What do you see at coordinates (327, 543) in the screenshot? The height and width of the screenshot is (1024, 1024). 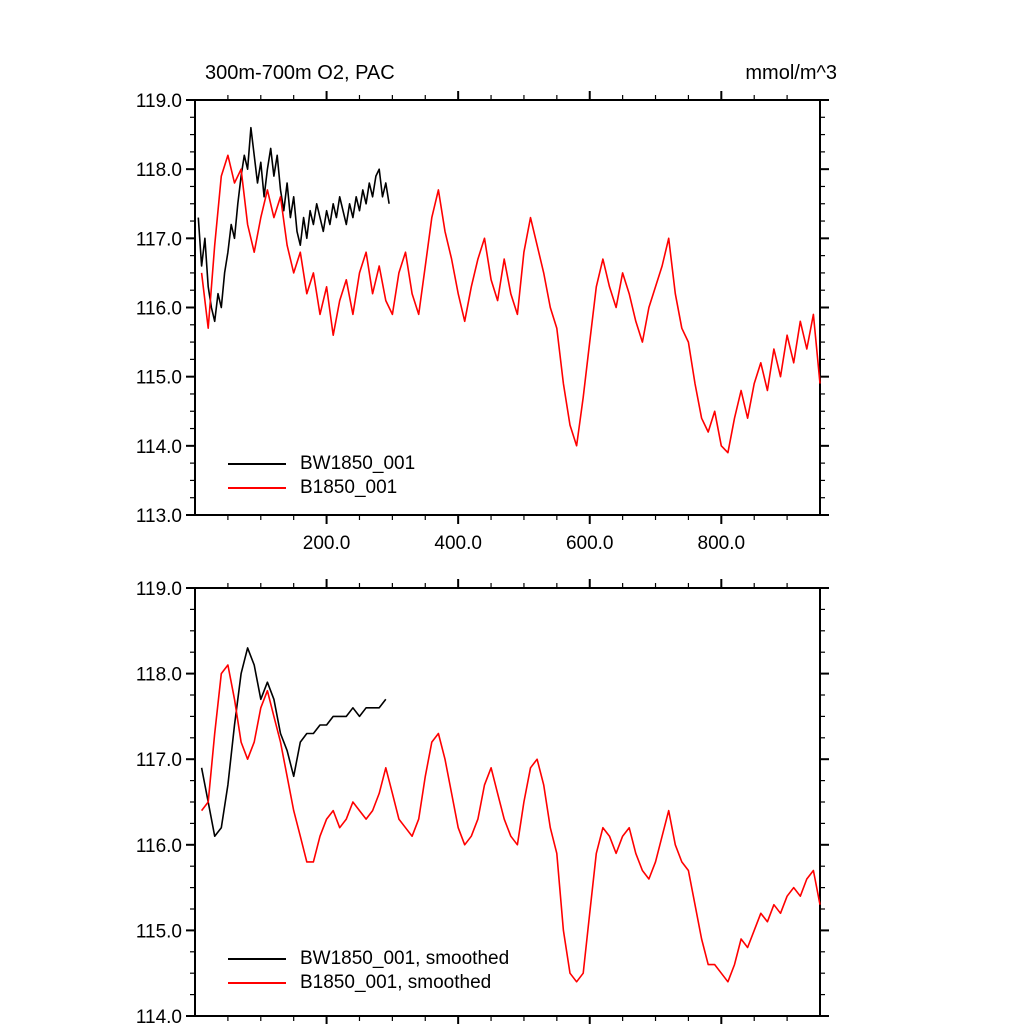 I see `x-tick-label: 200.0` at bounding box center [327, 543].